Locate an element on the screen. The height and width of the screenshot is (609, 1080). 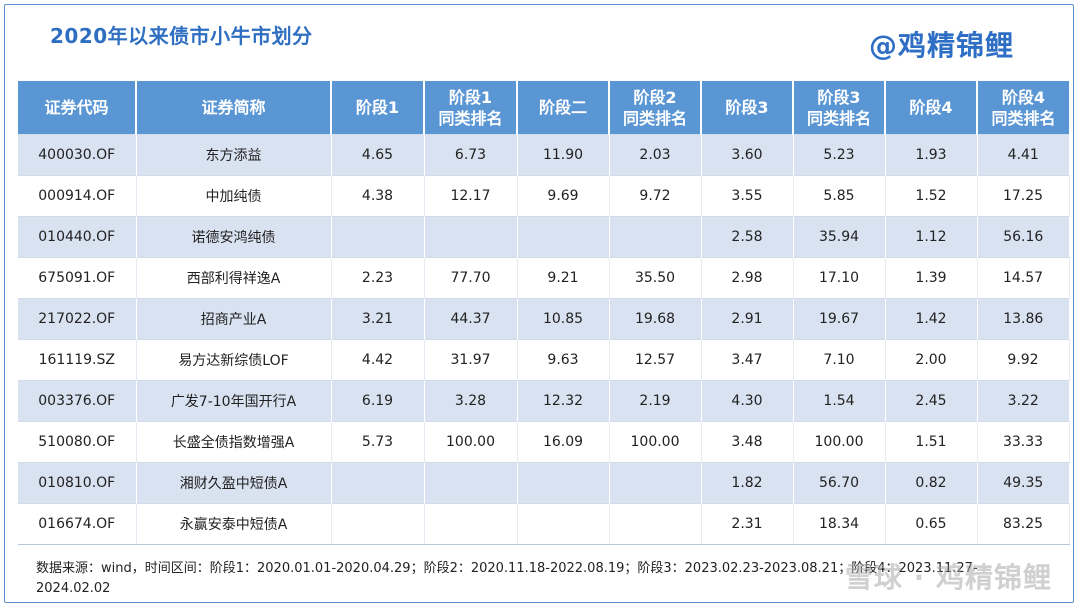
cell-code: 217022.OF is located at coordinates (77, 319).